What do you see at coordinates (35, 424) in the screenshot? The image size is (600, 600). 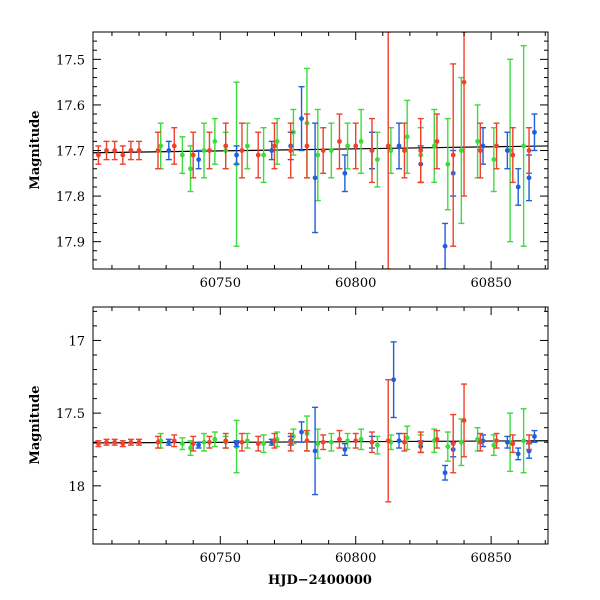 I see `bottom-panel-y-axis-title: Magnitude` at bounding box center [35, 424].